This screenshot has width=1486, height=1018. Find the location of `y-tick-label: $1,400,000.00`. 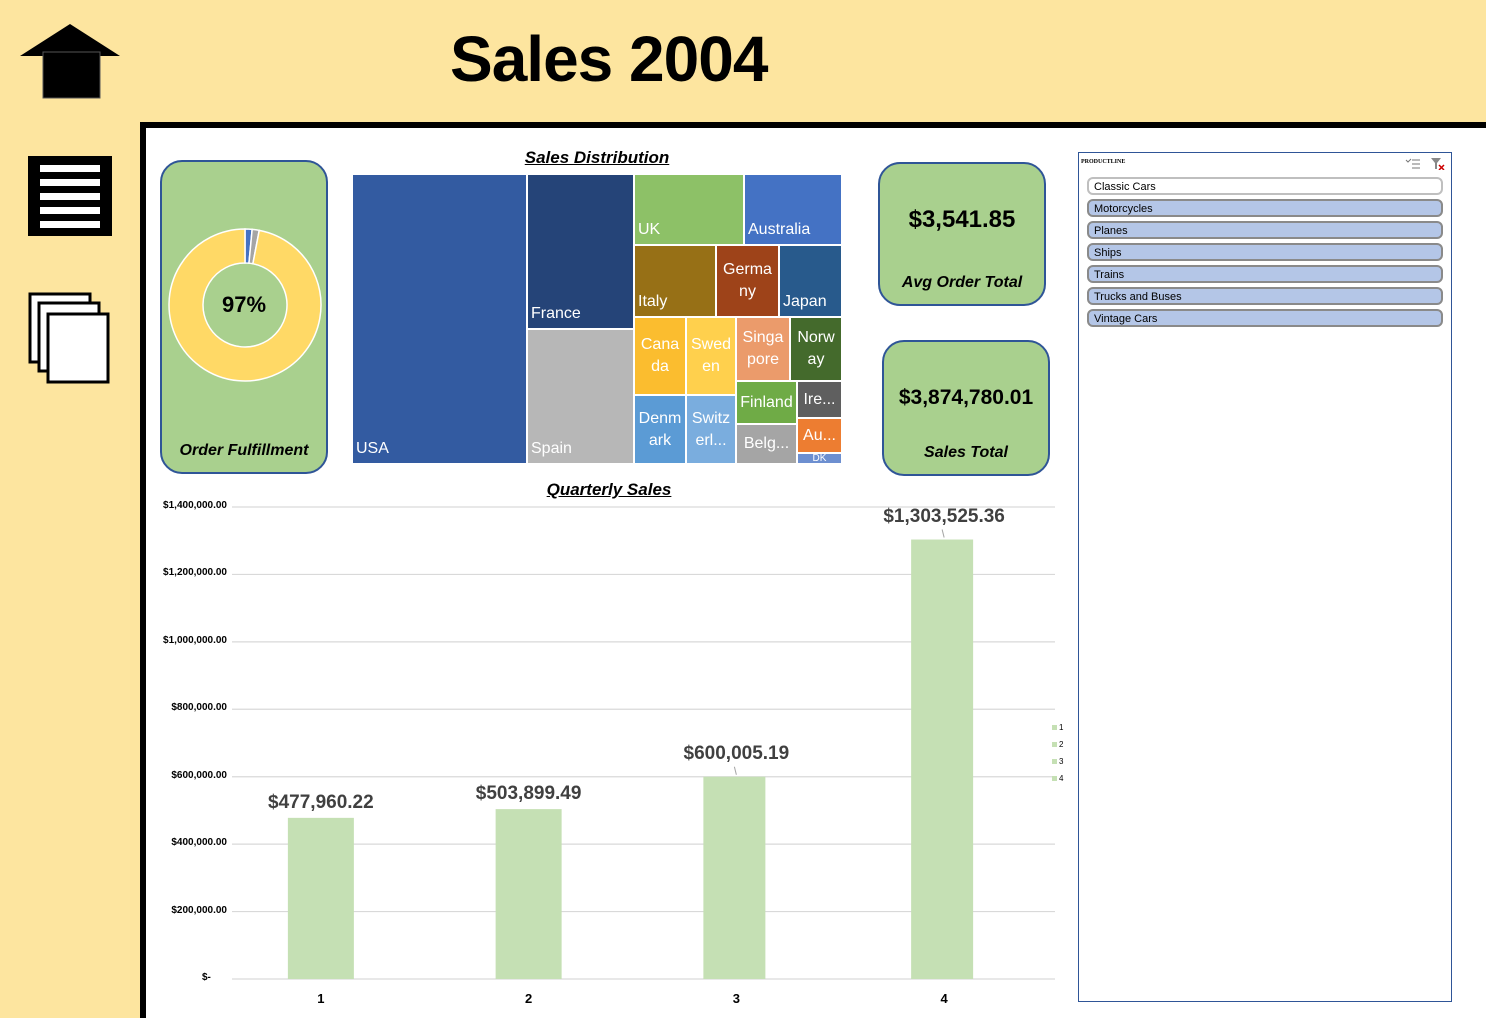

y-tick-label: $1,400,000.00 is located at coordinates (195, 505).